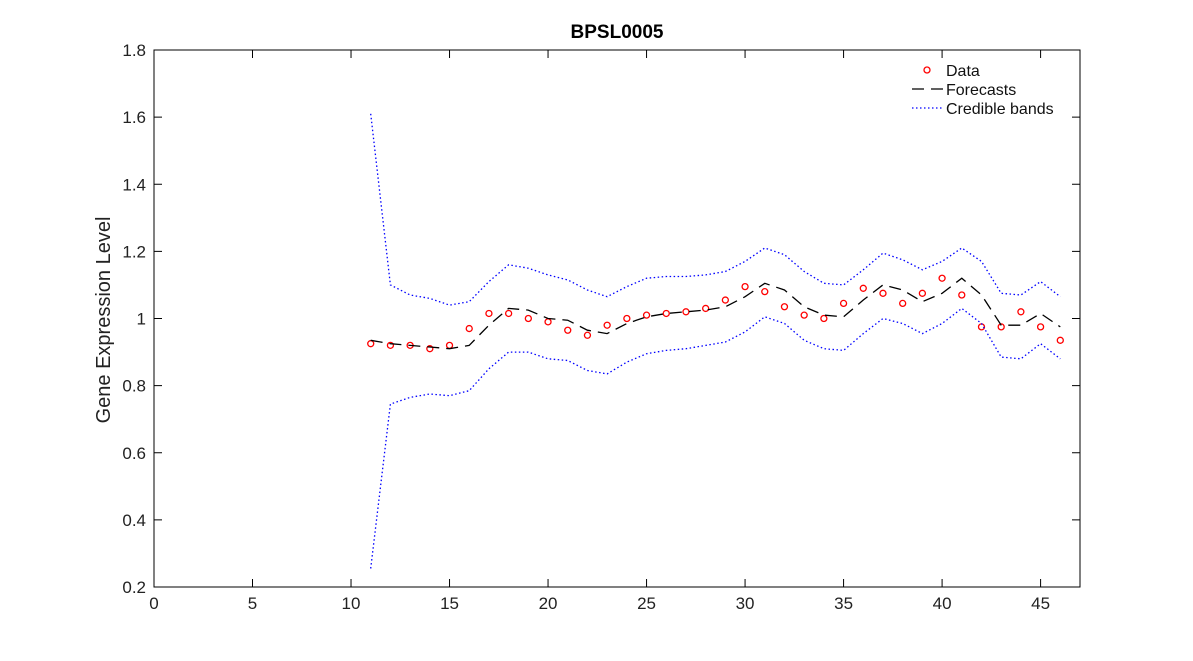  I want to click on y-tick-label: 0.6, so click(134, 453).